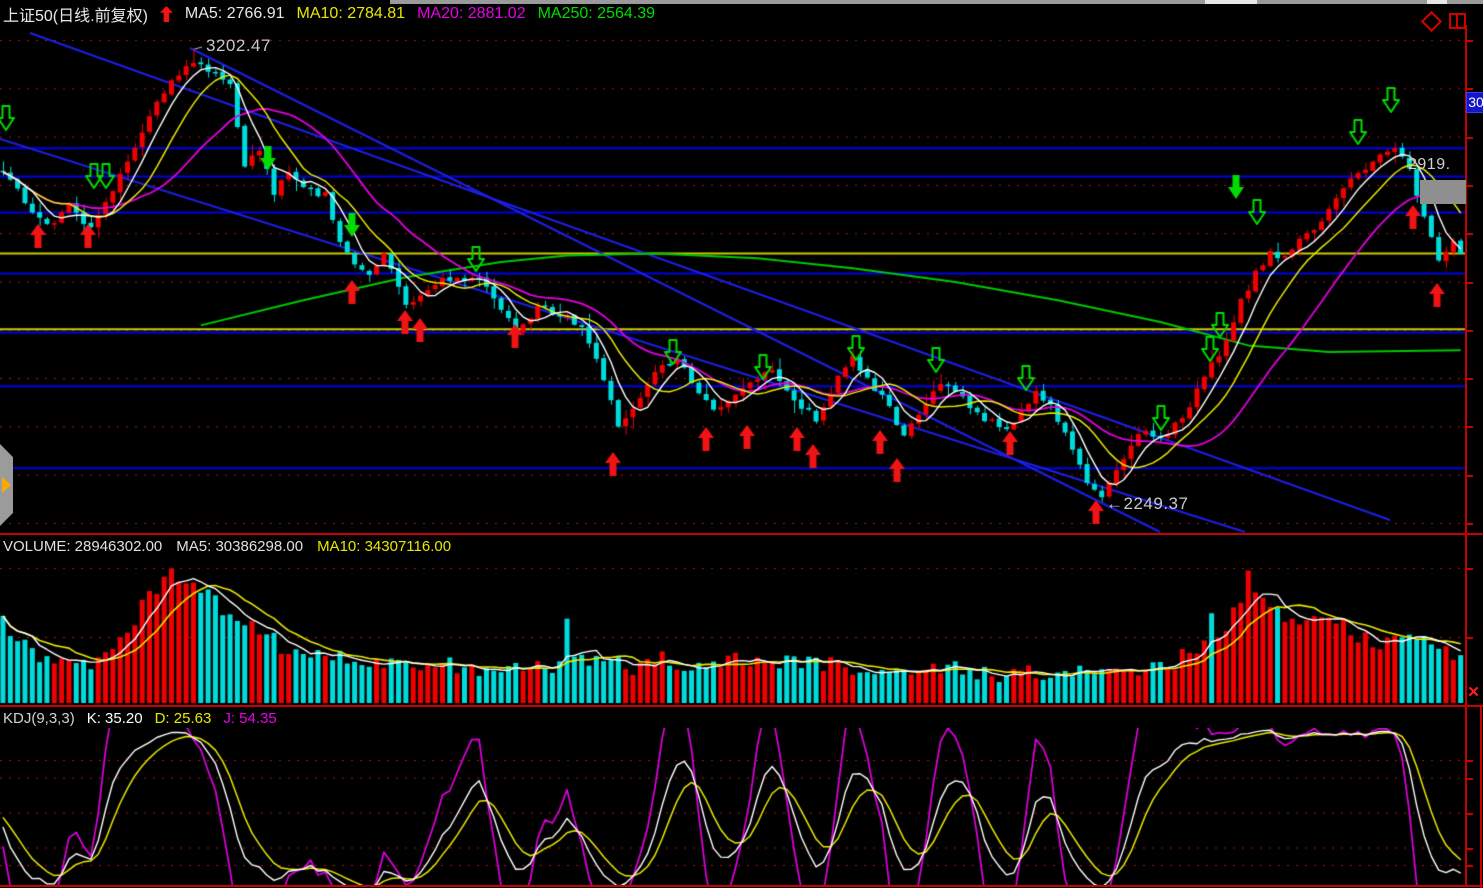  I want to click on restore-window-icon, so click(1457, 21).